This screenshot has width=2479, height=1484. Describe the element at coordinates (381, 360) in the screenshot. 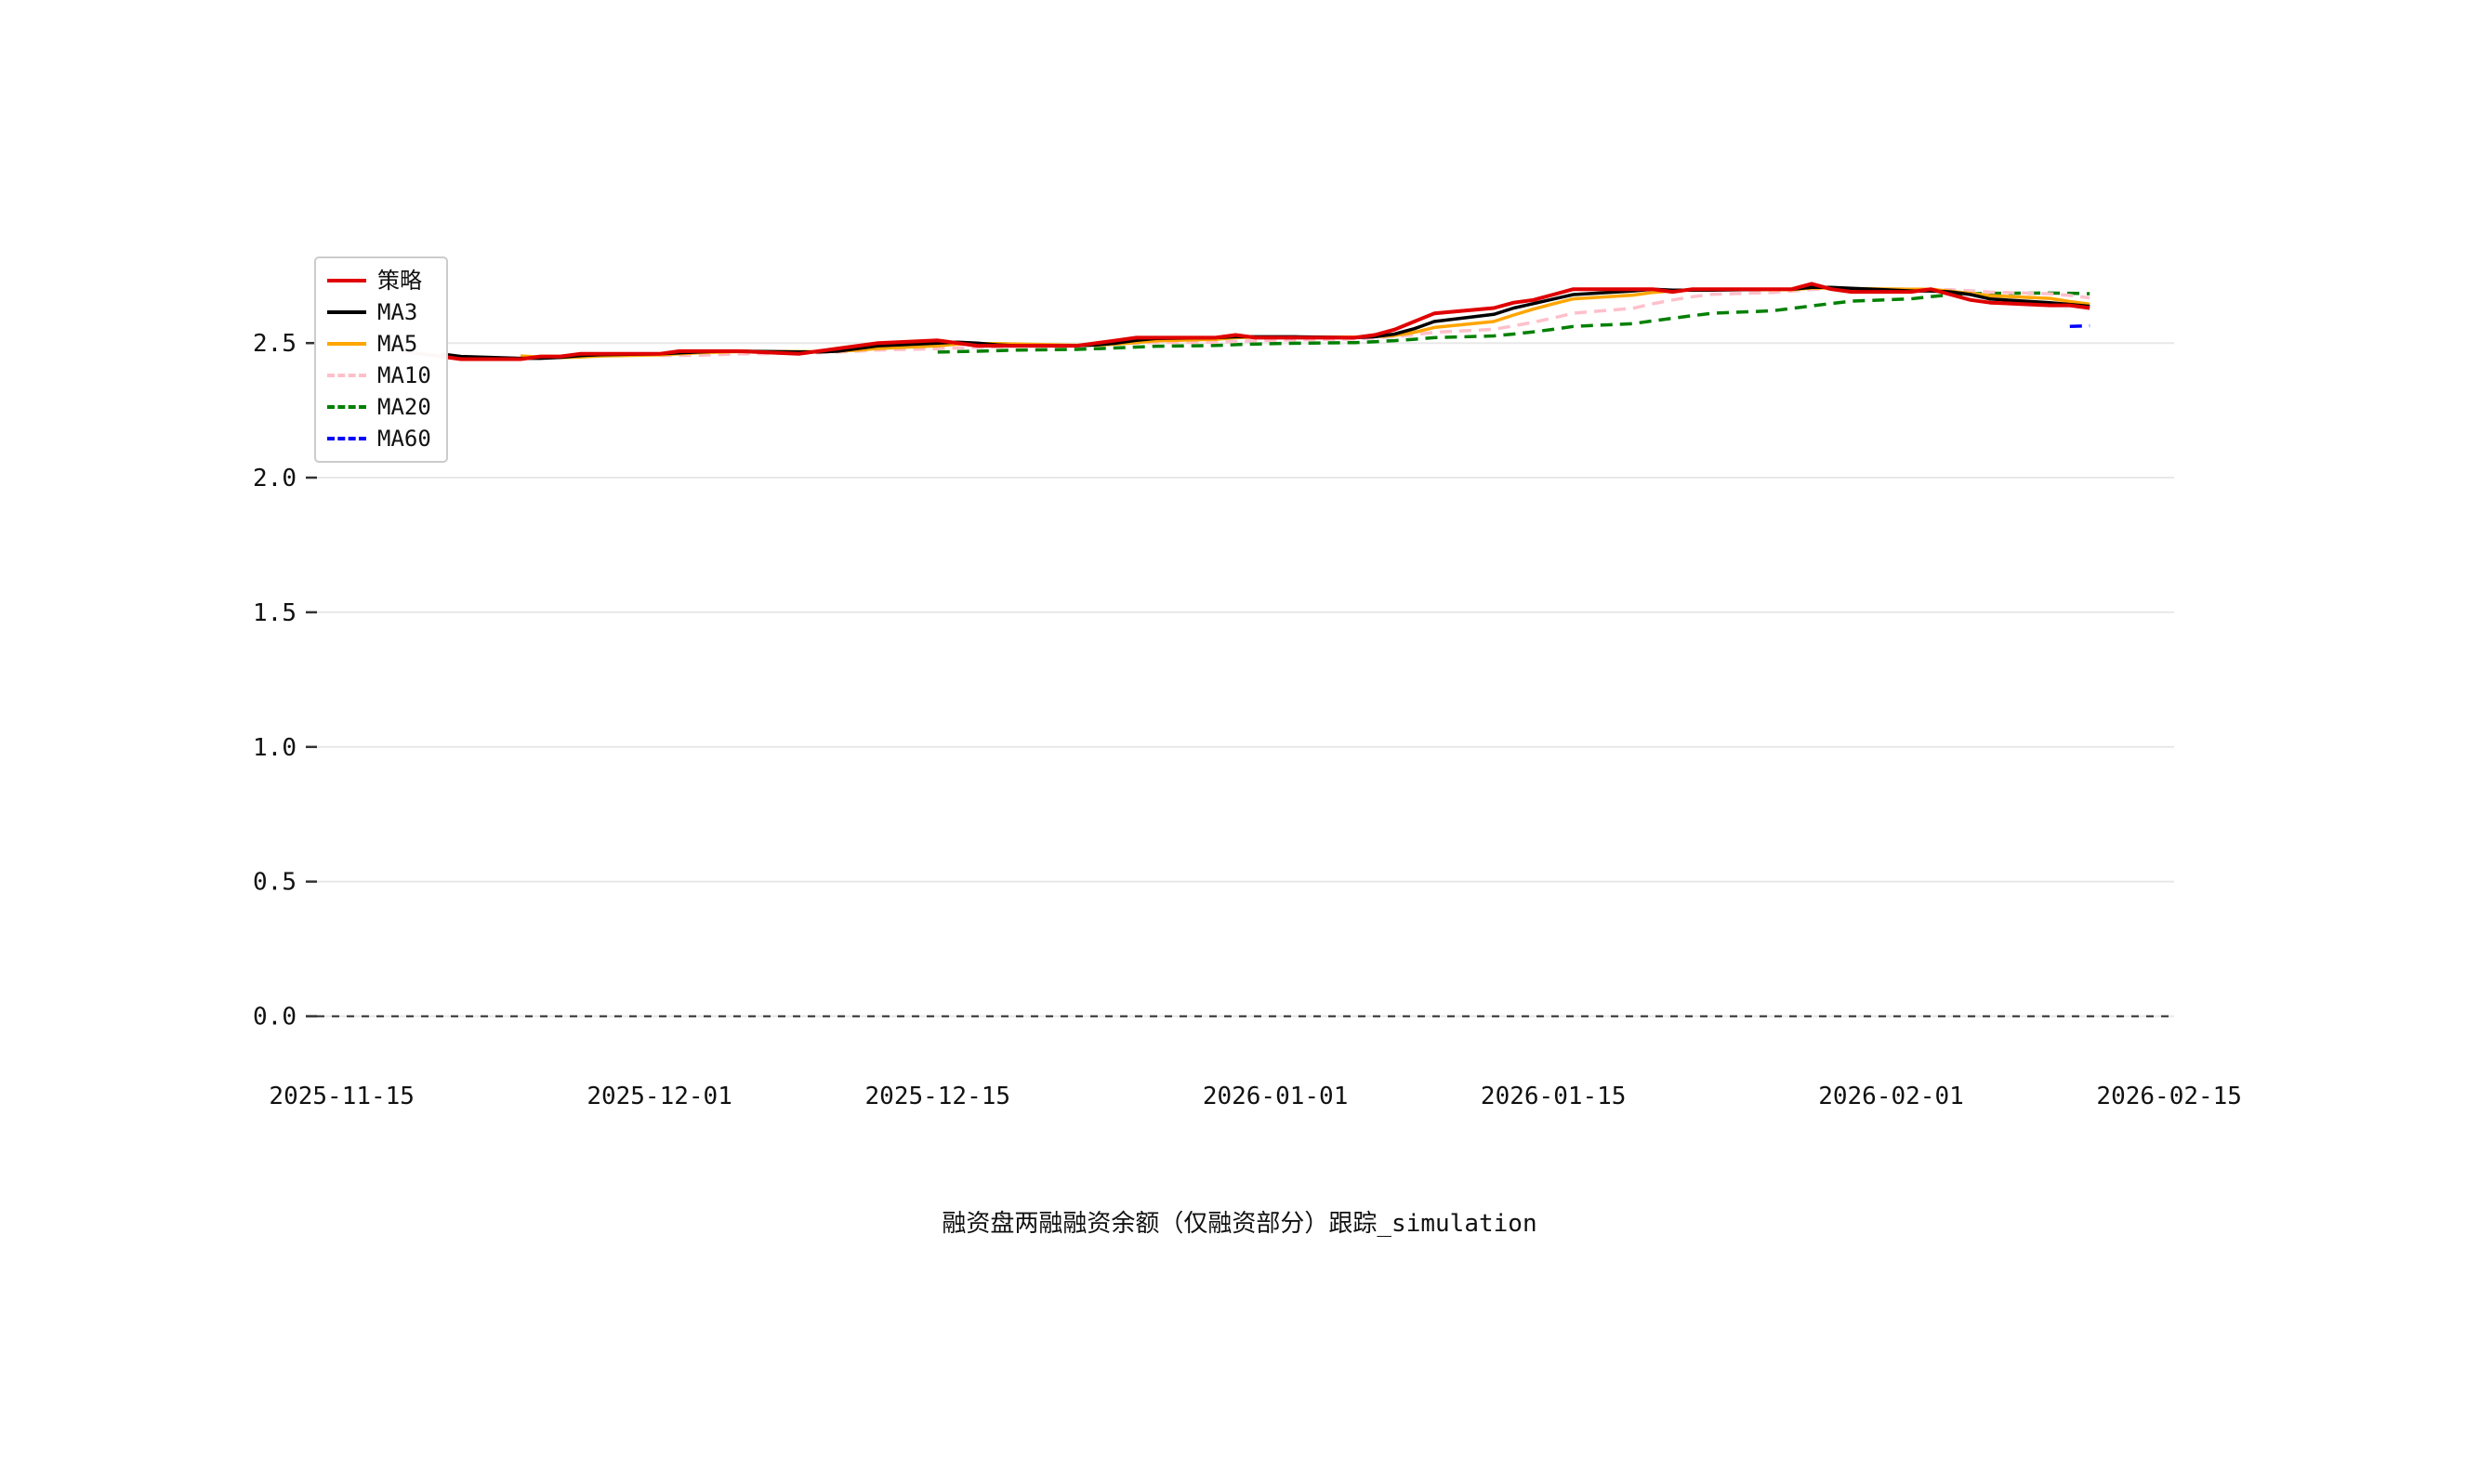

I see `legend: 策略 MA3 MA5 MA10 MA20 MA60` at that location.